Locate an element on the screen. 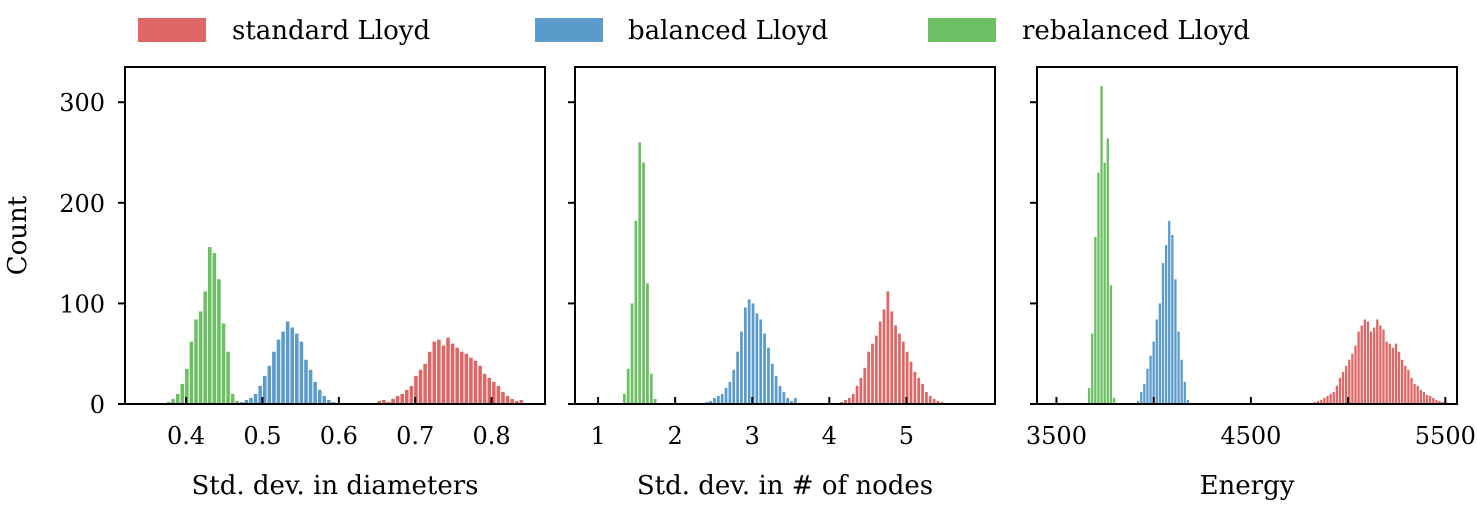 Image resolution: width=1477 pixels, height=505 pixels. x-tick-label: 3 is located at coordinates (752, 436).